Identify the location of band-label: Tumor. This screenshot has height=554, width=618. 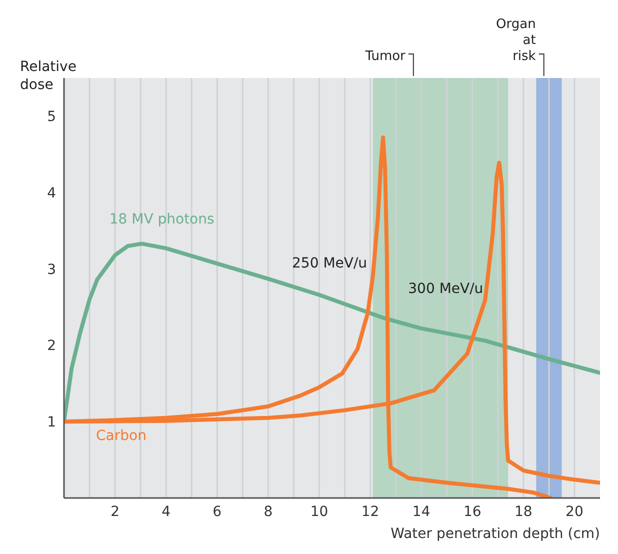
(385, 56).